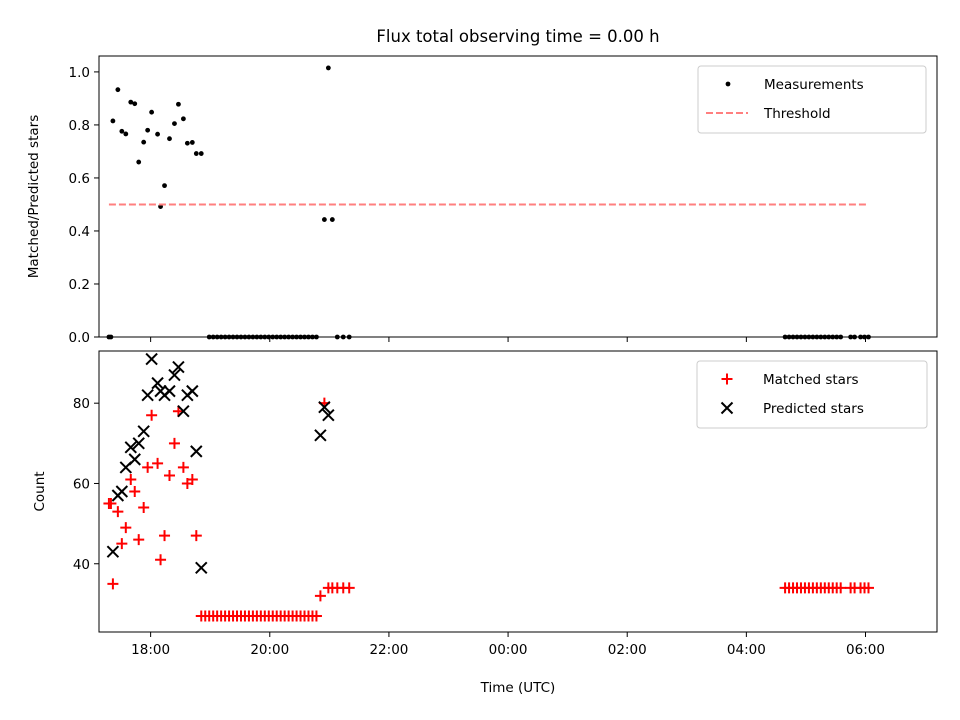  I want to click on x-axis-label: Time (UTC), so click(518, 688).